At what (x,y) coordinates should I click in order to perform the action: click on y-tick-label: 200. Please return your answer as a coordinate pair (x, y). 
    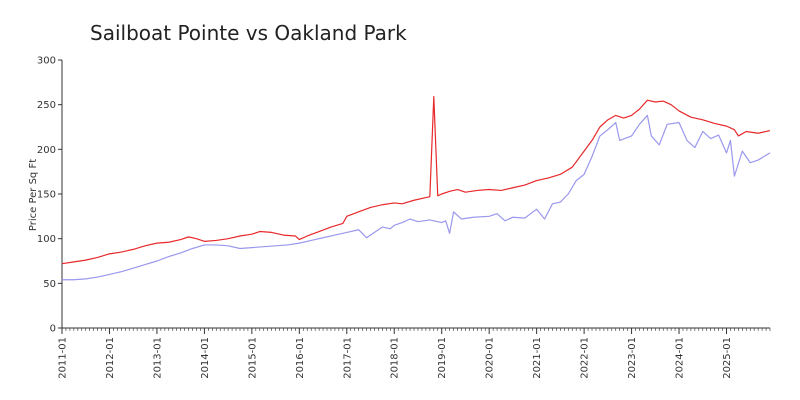
    Looking at the image, I should click on (46, 150).